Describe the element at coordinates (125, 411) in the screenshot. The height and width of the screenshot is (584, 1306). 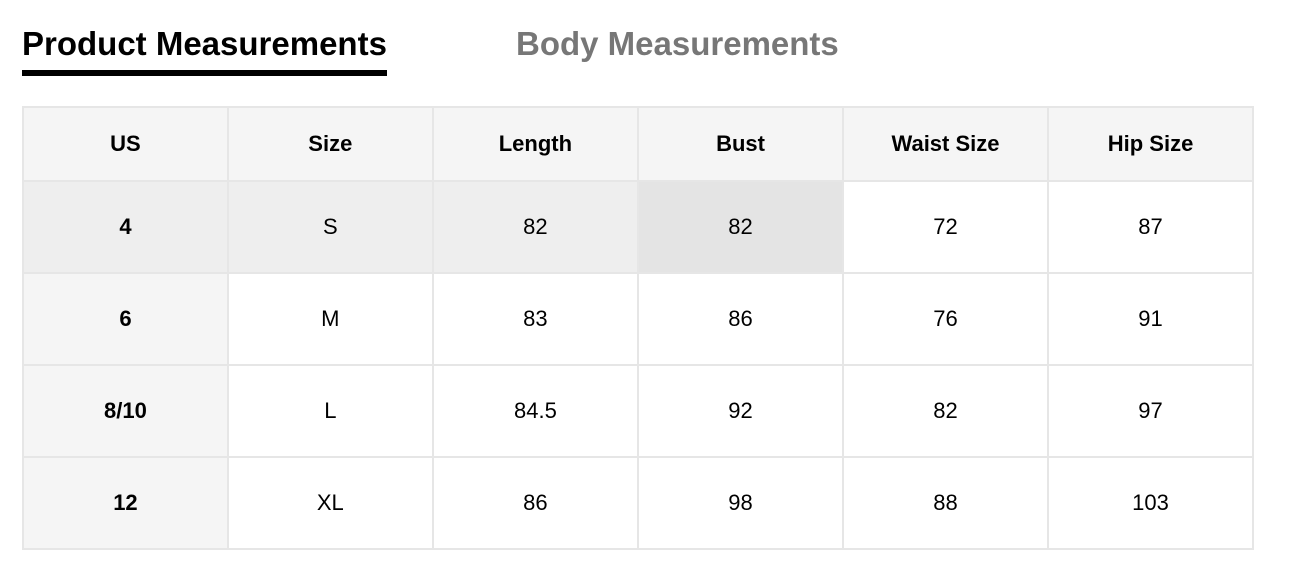
I see `cell-us: 8/10` at that location.